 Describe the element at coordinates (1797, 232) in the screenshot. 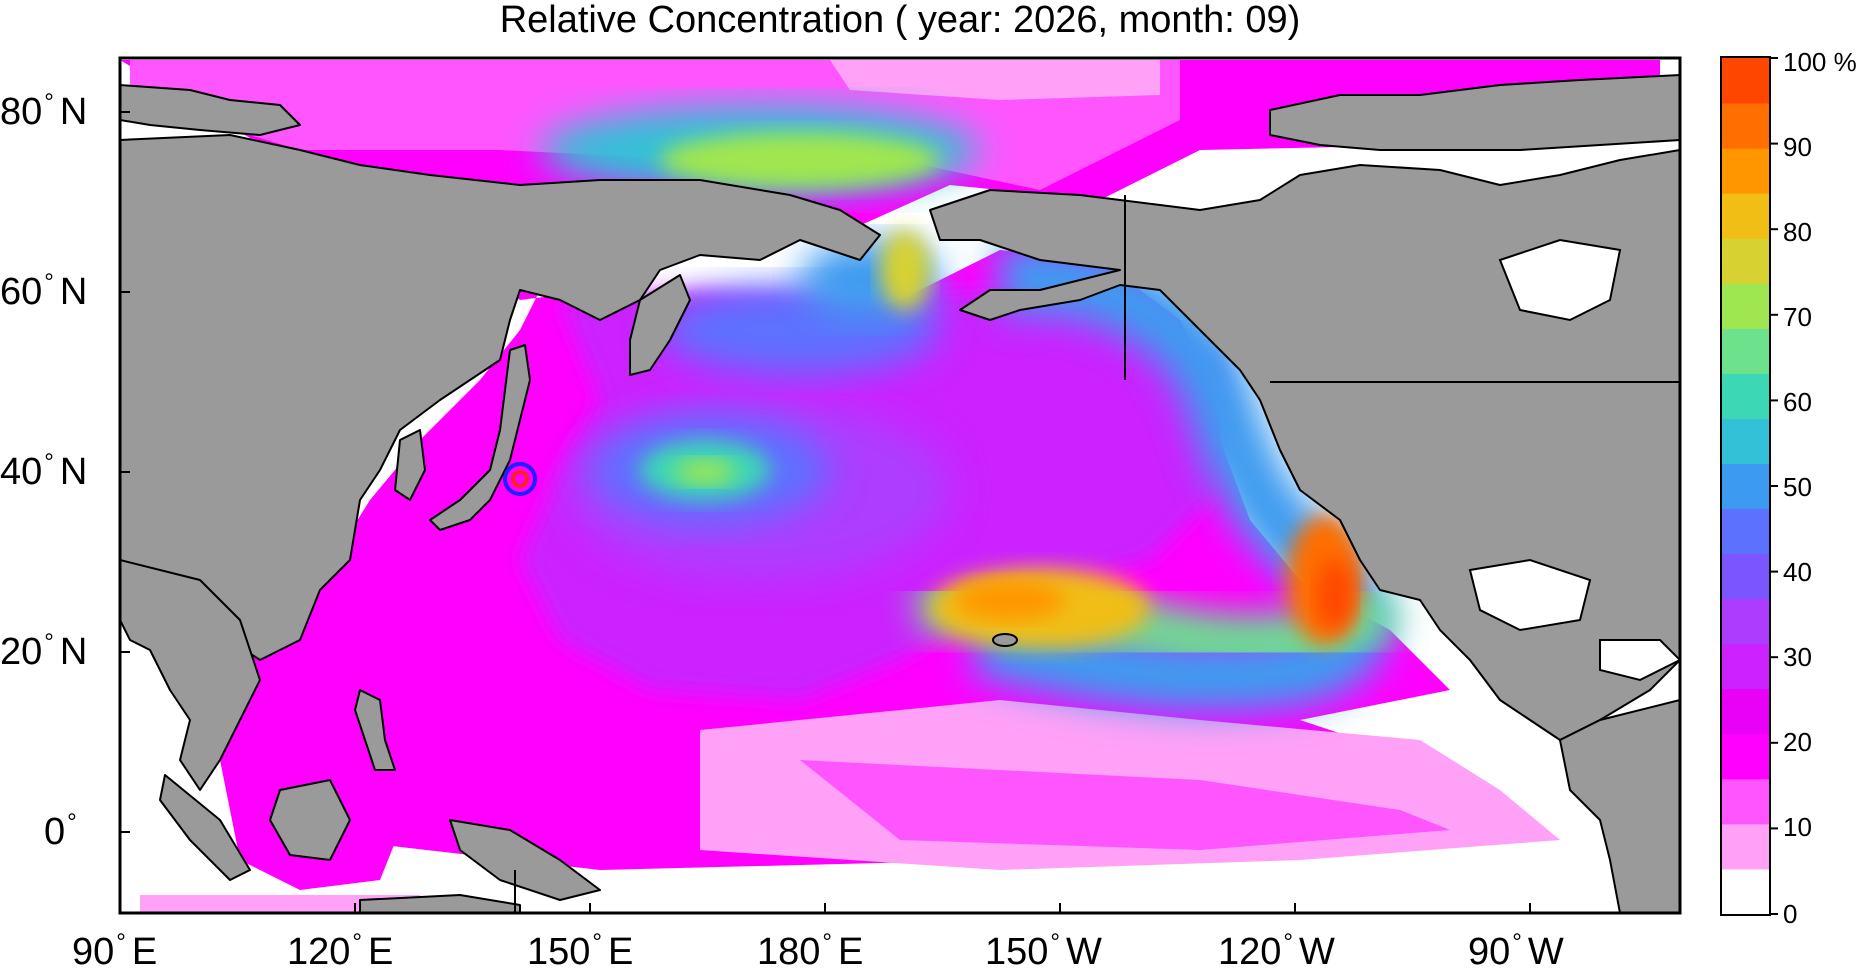

I see `colorbar-label: 80` at that location.